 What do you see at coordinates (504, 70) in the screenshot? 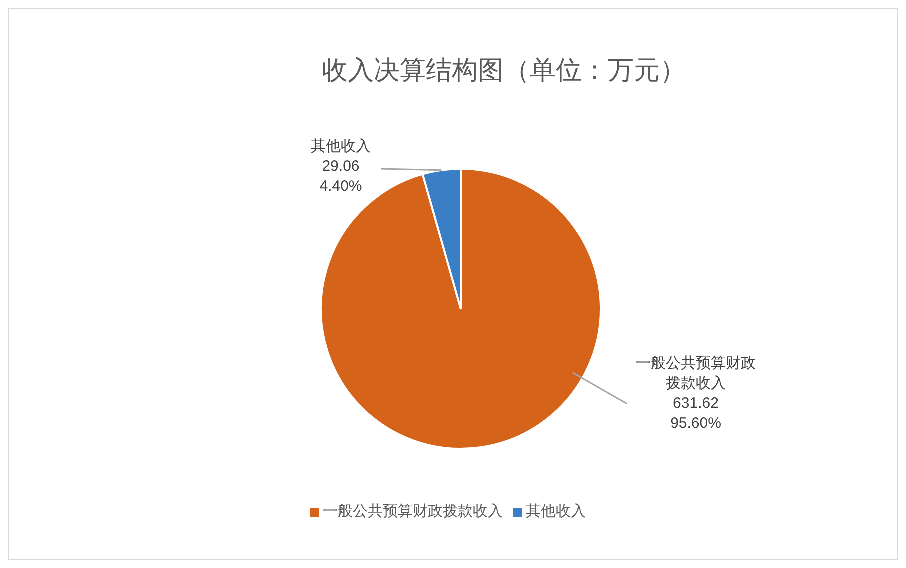
I see `chart-title: 收入决算结构图（单位：万元）` at bounding box center [504, 70].